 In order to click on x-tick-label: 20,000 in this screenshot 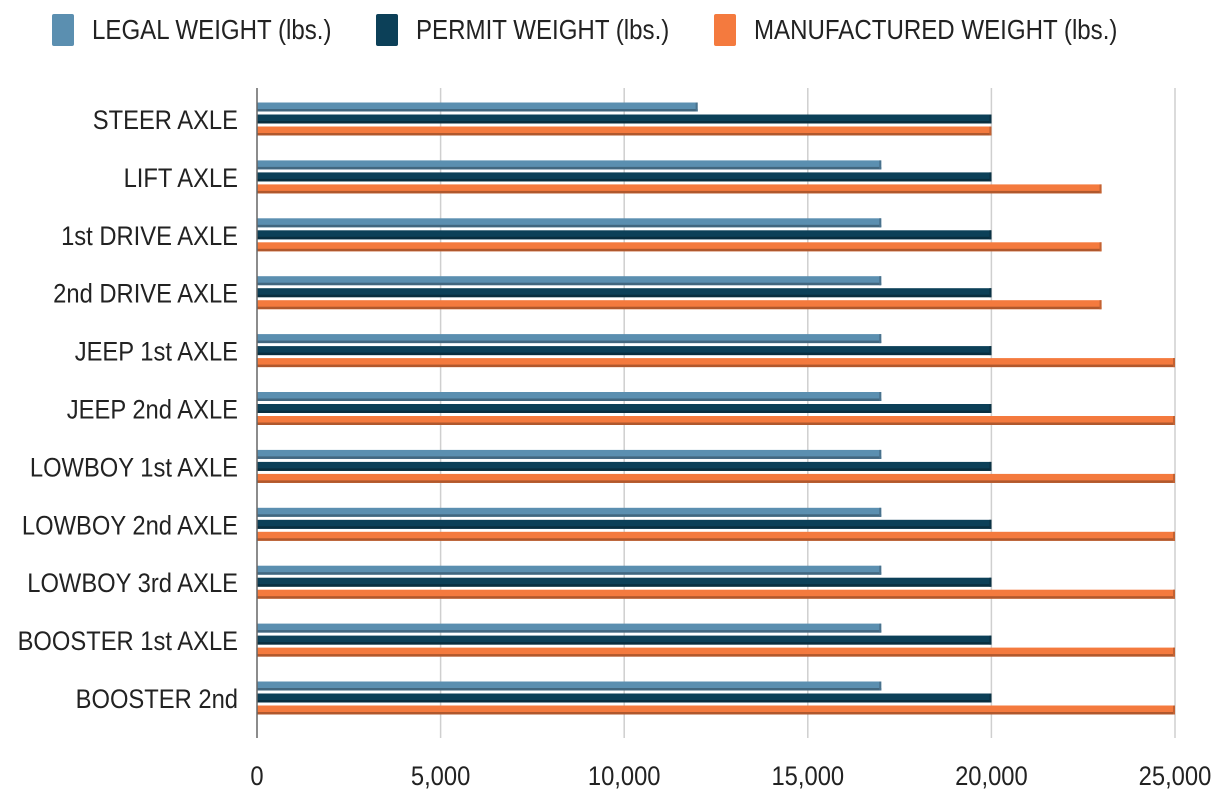, I will do `click(991, 777)`.